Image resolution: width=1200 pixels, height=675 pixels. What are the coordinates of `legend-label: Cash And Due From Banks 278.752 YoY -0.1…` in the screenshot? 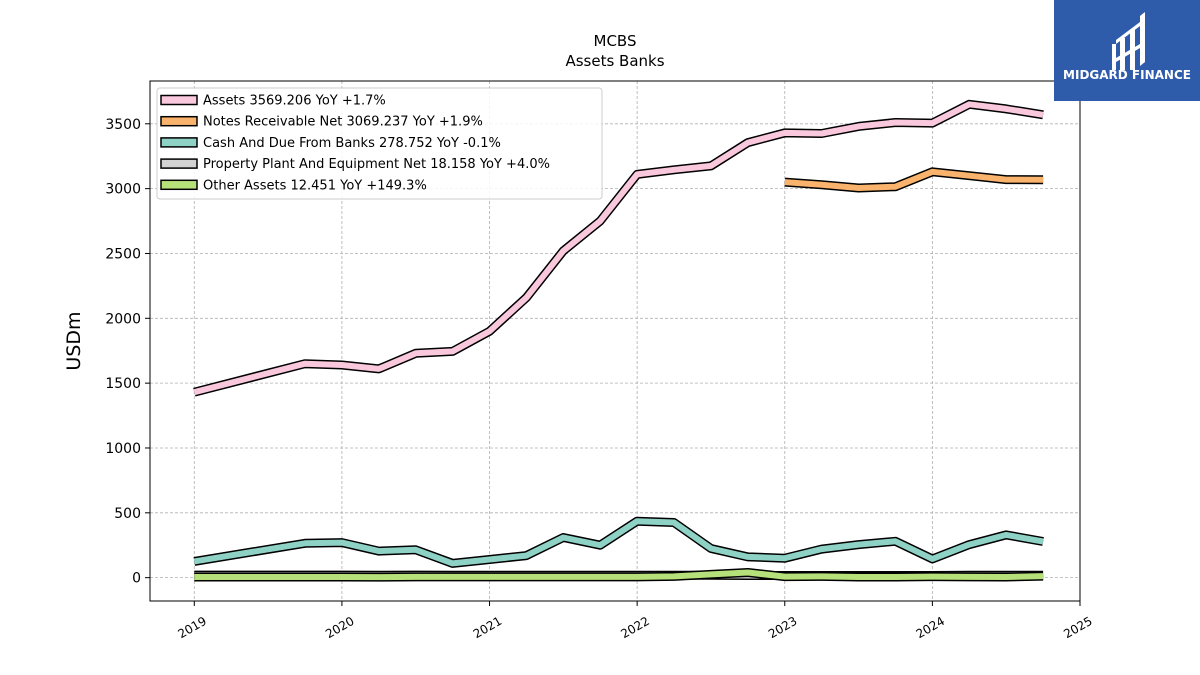 It's located at (352, 143).